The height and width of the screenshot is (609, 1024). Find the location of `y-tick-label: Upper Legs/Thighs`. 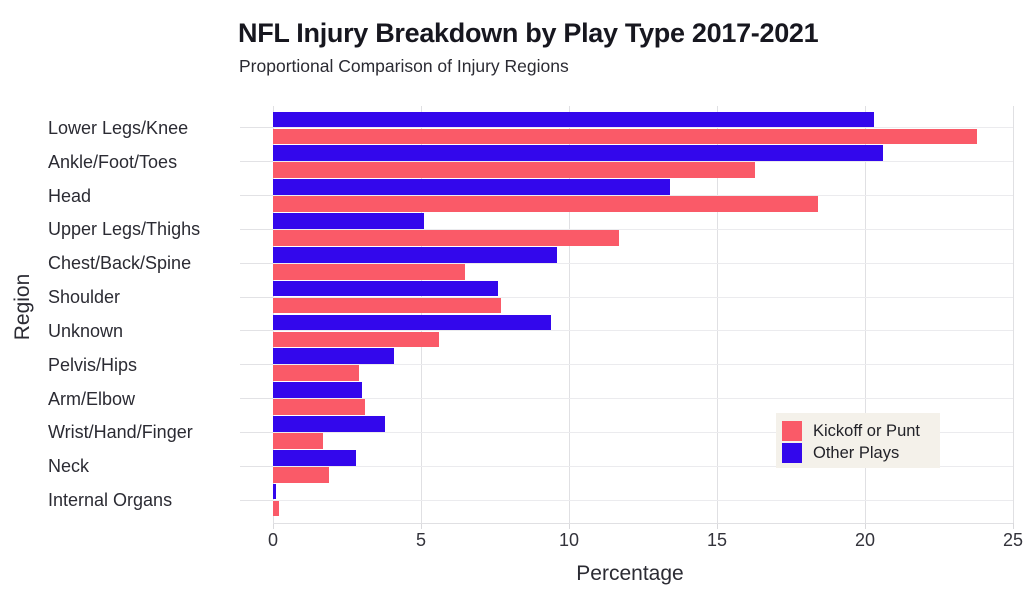

y-tick-label: Upper Legs/Thighs is located at coordinates (124, 229).